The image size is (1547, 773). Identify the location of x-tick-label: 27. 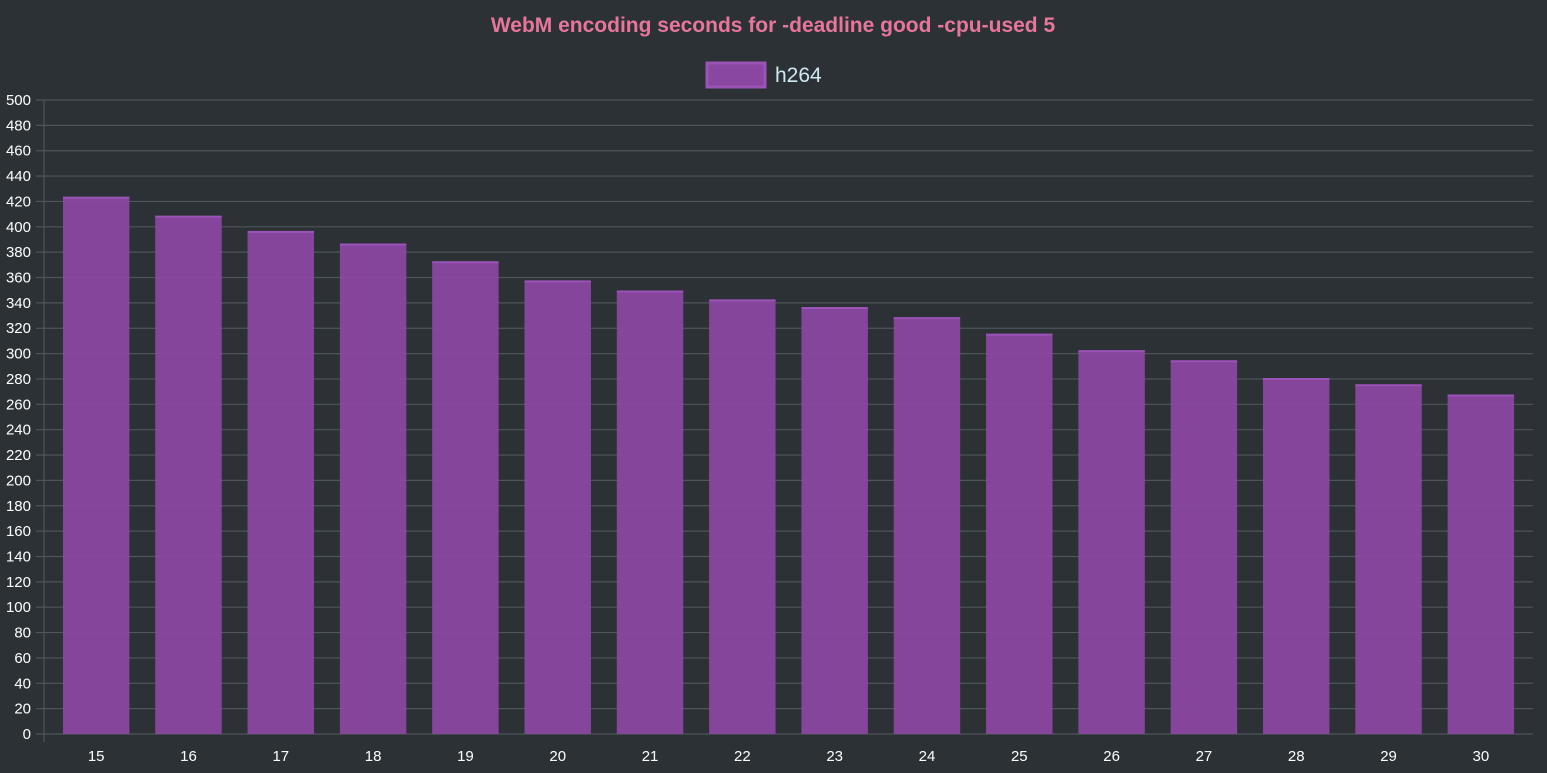
(1204, 756).